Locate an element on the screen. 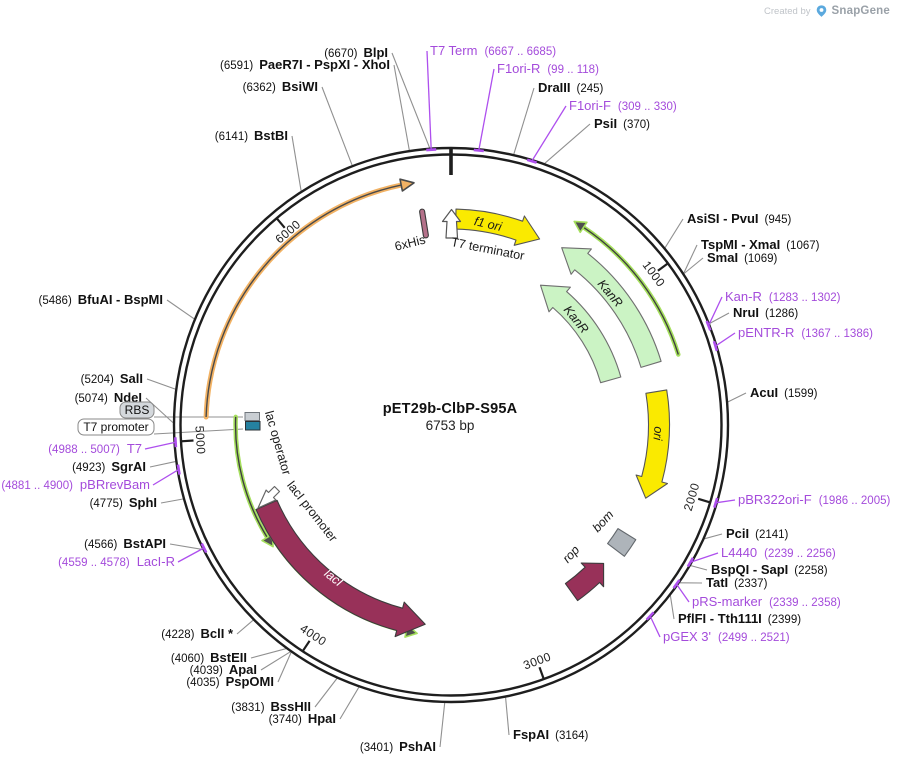  laci-gene-arc-1-arc-core is located at coordinates (251, 477).